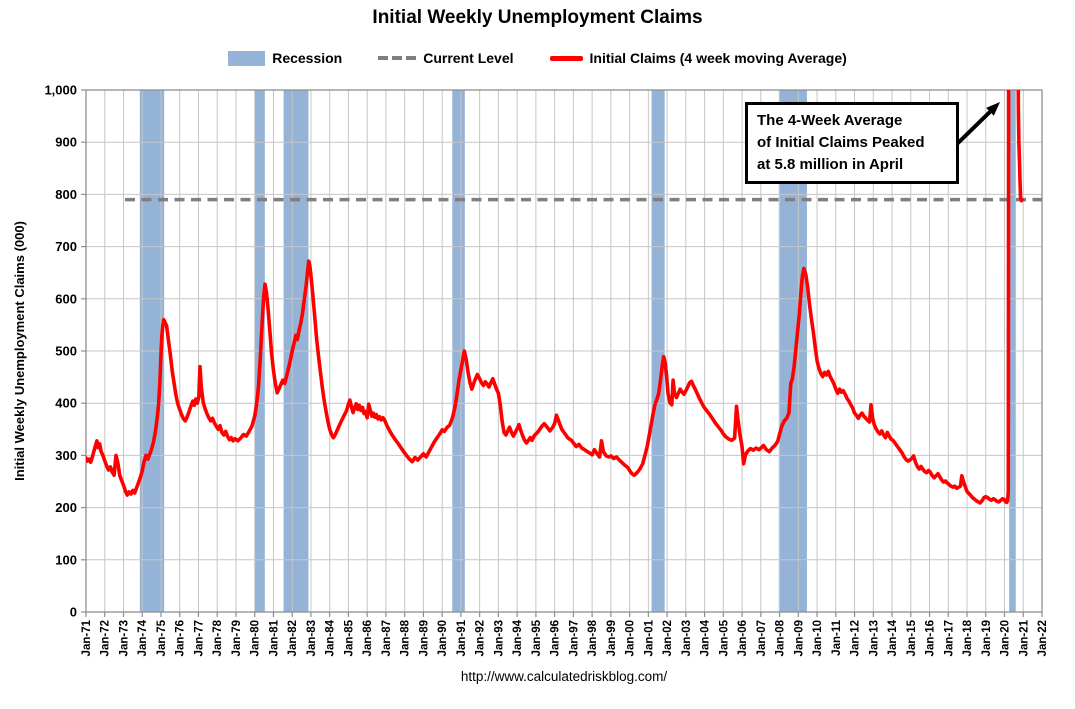 The image size is (1075, 709). What do you see at coordinates (406, 637) in the screenshot?
I see `x-tick-label: Jan-88` at bounding box center [406, 637].